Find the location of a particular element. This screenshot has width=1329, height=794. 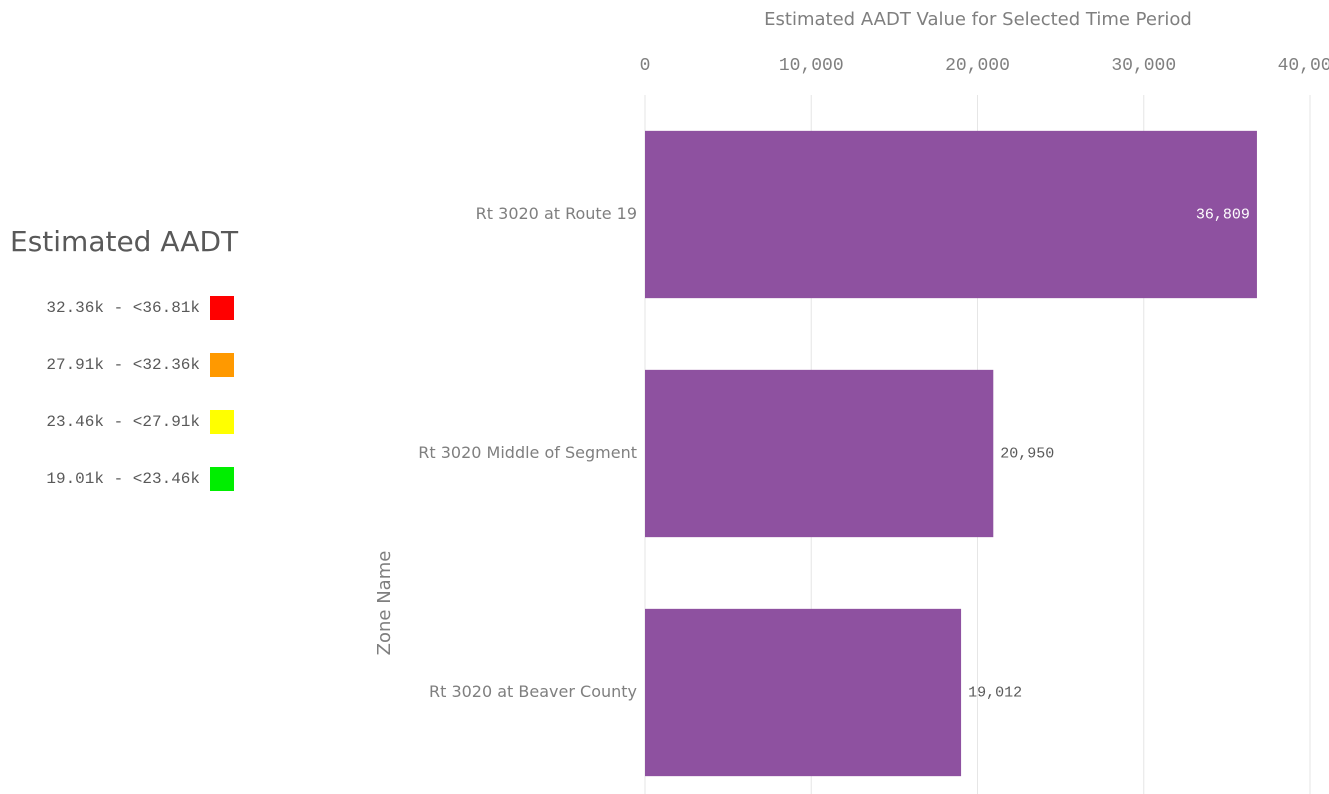

value-label: 36,809 is located at coordinates (1223, 214).